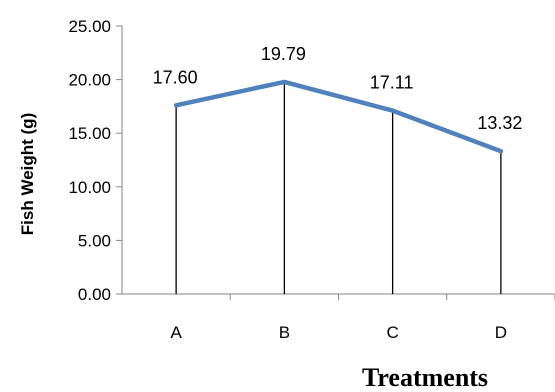 This screenshot has width=555, height=392. I want to click on y-tick-label: 0.00, so click(94, 294).